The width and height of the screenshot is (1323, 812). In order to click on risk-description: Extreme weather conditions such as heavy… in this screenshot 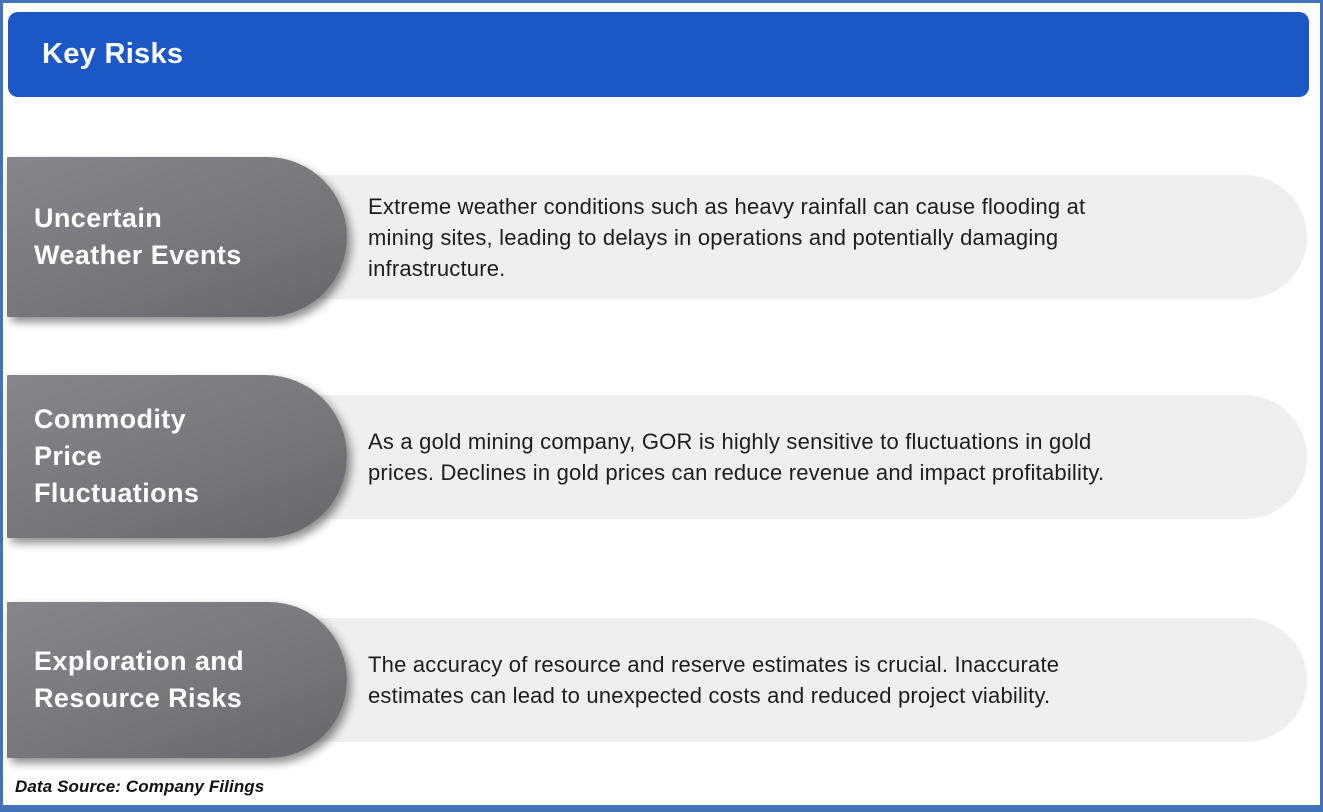, I will do `click(727, 237)`.